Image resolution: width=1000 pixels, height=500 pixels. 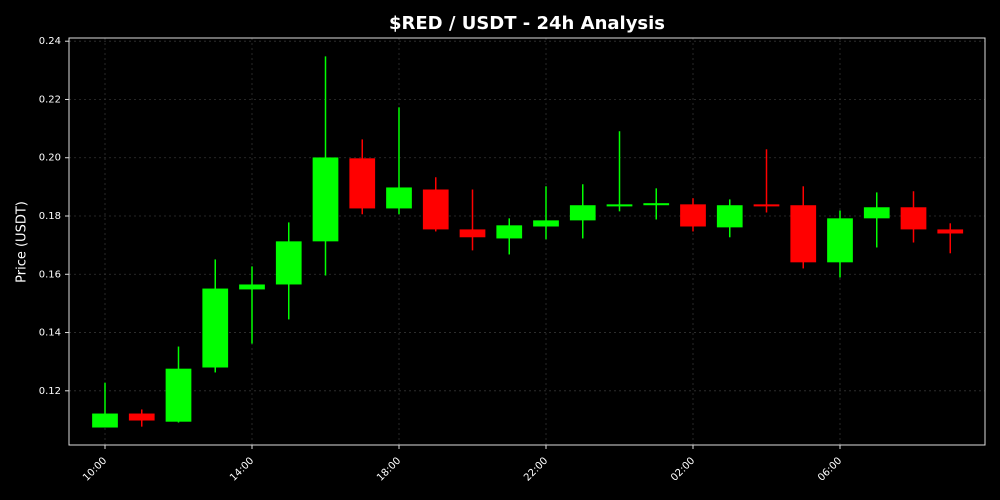 What do you see at coordinates (22, 242) in the screenshot?
I see `y-axis-label: Price (USDT)` at bounding box center [22, 242].